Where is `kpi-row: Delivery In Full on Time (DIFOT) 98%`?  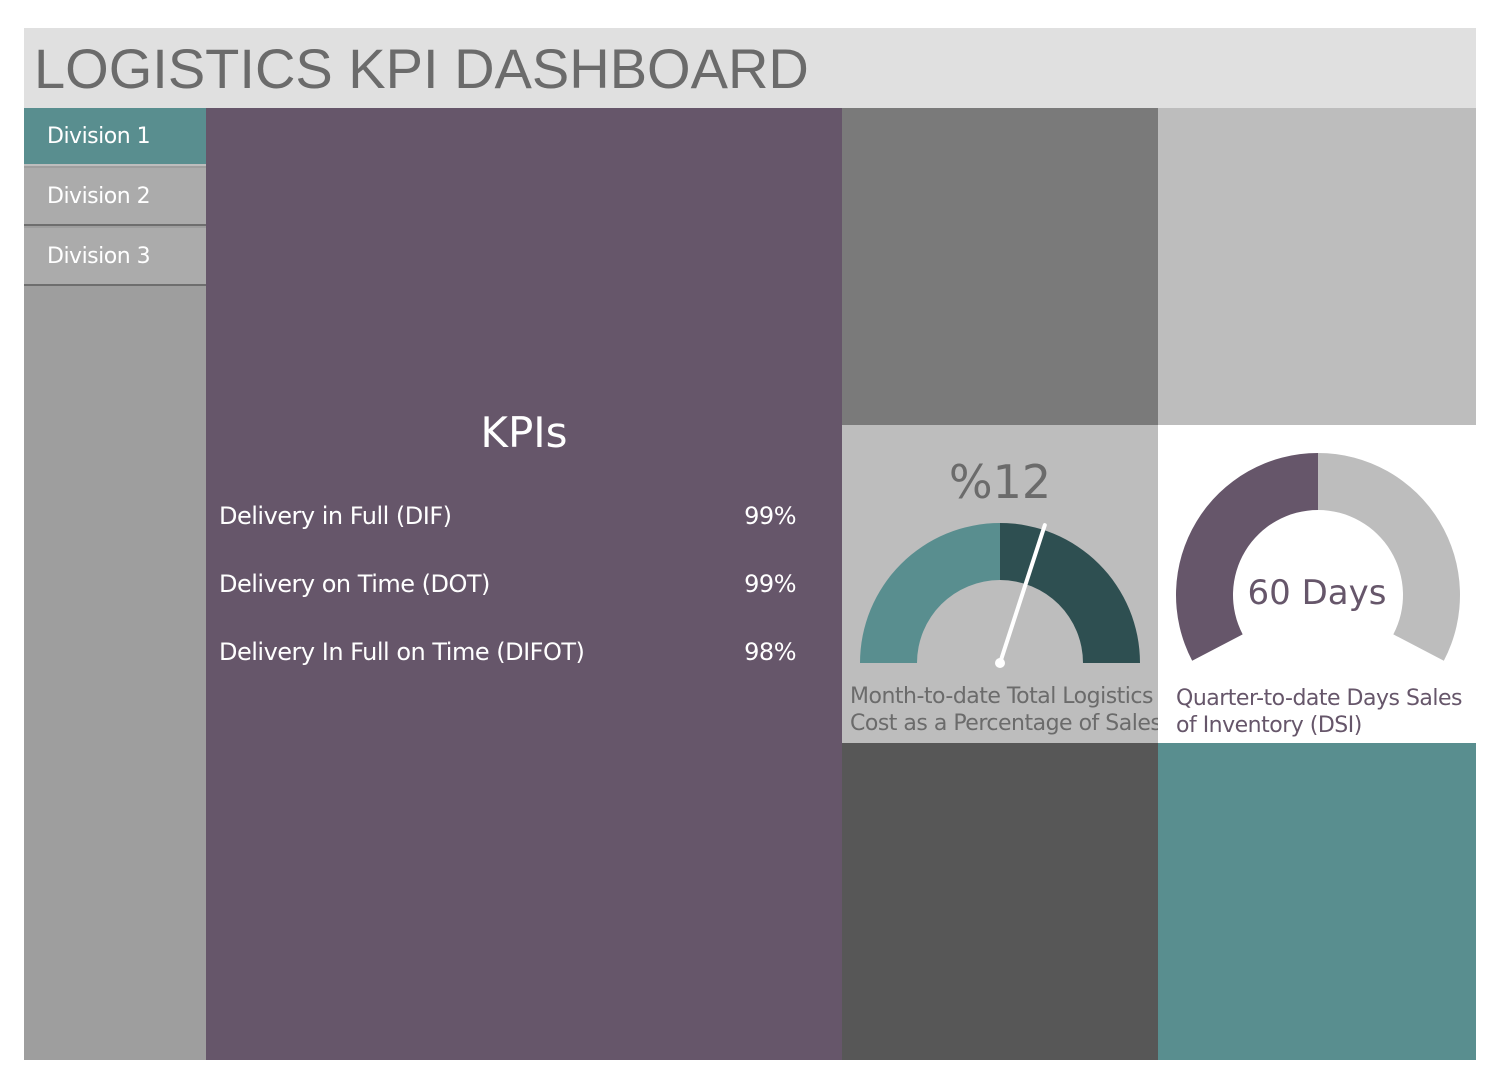 kpi-row: Delivery In Full on Time (DIFOT) 98% is located at coordinates (507, 652).